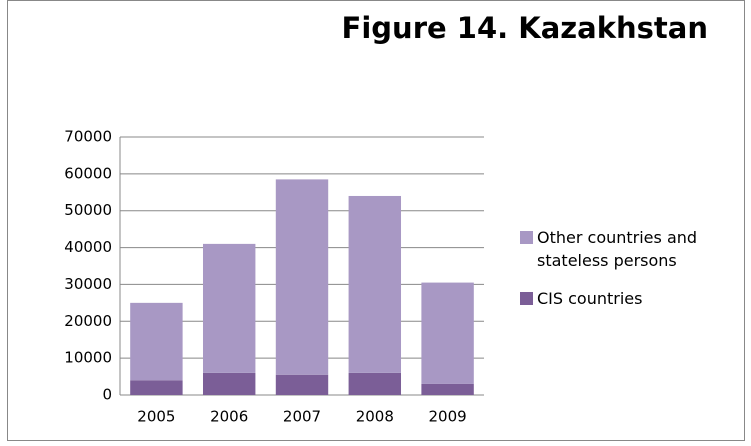 The width and height of the screenshot is (751, 446). I want to click on x-tick-label: 2006, so click(229, 417).